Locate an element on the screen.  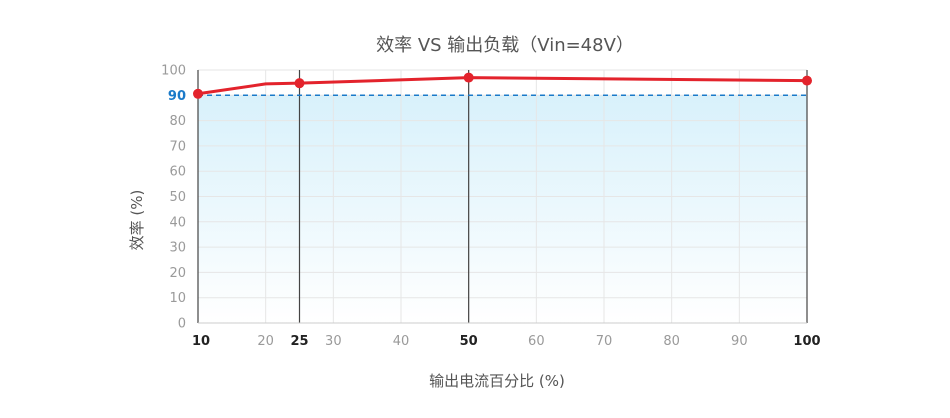
y-axis-label: 效率 (%) is located at coordinates (137, 220).